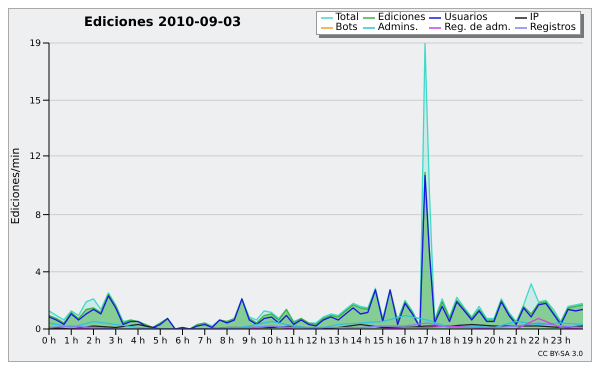  Describe the element at coordinates (15, 186) in the screenshot. I see `y-axis-title: Ediciones/min` at that location.